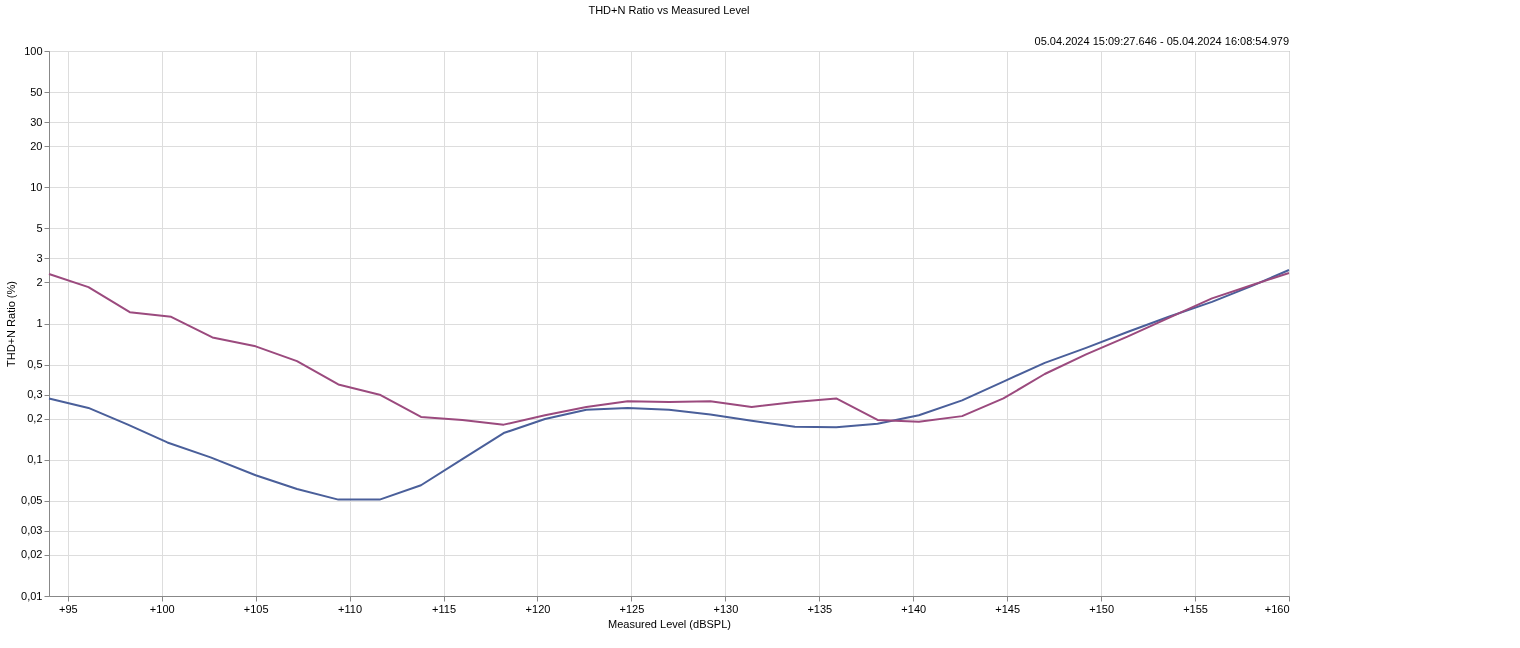 The height and width of the screenshot is (648, 1520). What do you see at coordinates (32, 530) in the screenshot?
I see `y-tick-label: 0,03` at bounding box center [32, 530].